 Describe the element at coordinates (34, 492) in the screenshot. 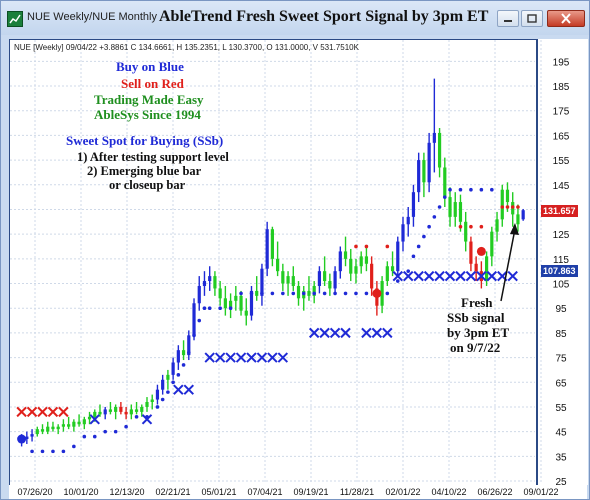

I see `x-tick-label: 07/26/20` at that location.